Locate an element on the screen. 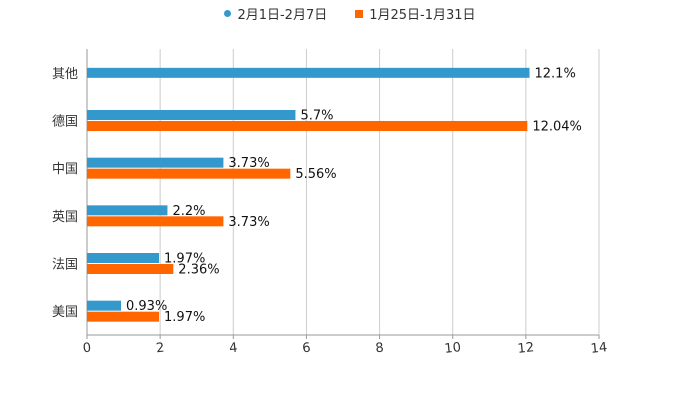  data-label-series-2: 1.97% is located at coordinates (184, 317).